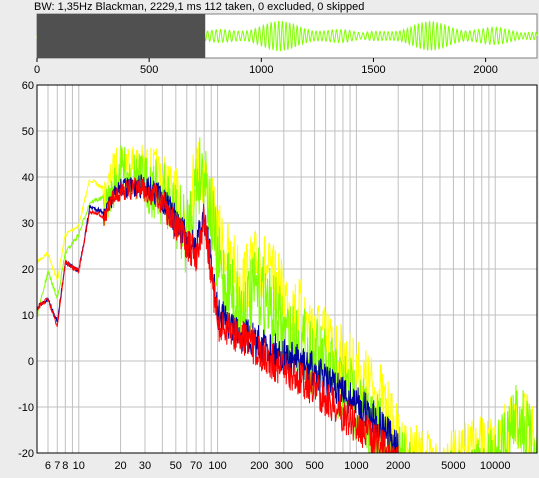 Image resolution: width=539 pixels, height=478 pixels. What do you see at coordinates (149, 70) in the screenshot?
I see `overview-x-tick-label: 500` at bounding box center [149, 70].